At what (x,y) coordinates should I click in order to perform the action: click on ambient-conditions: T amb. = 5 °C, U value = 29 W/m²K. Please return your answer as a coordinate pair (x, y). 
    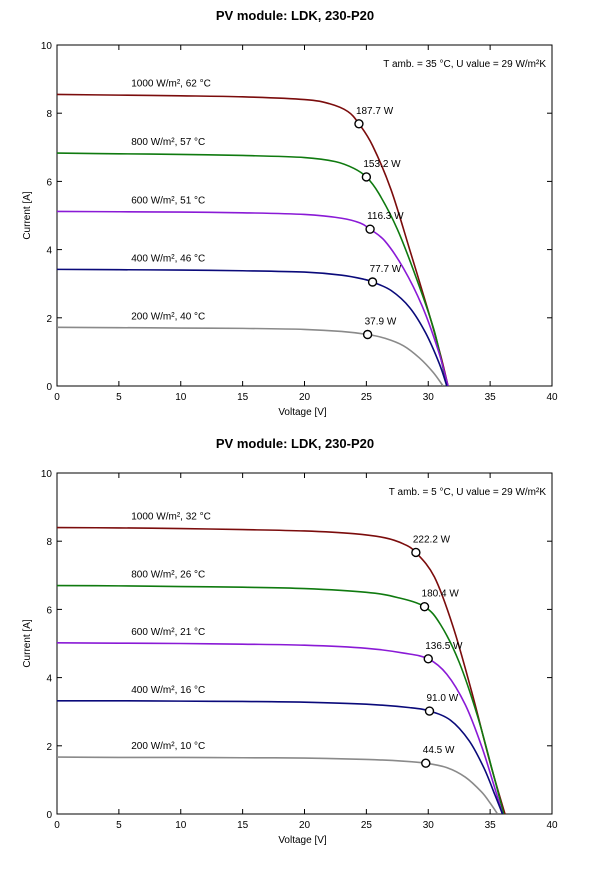
    Looking at the image, I should click on (468, 492).